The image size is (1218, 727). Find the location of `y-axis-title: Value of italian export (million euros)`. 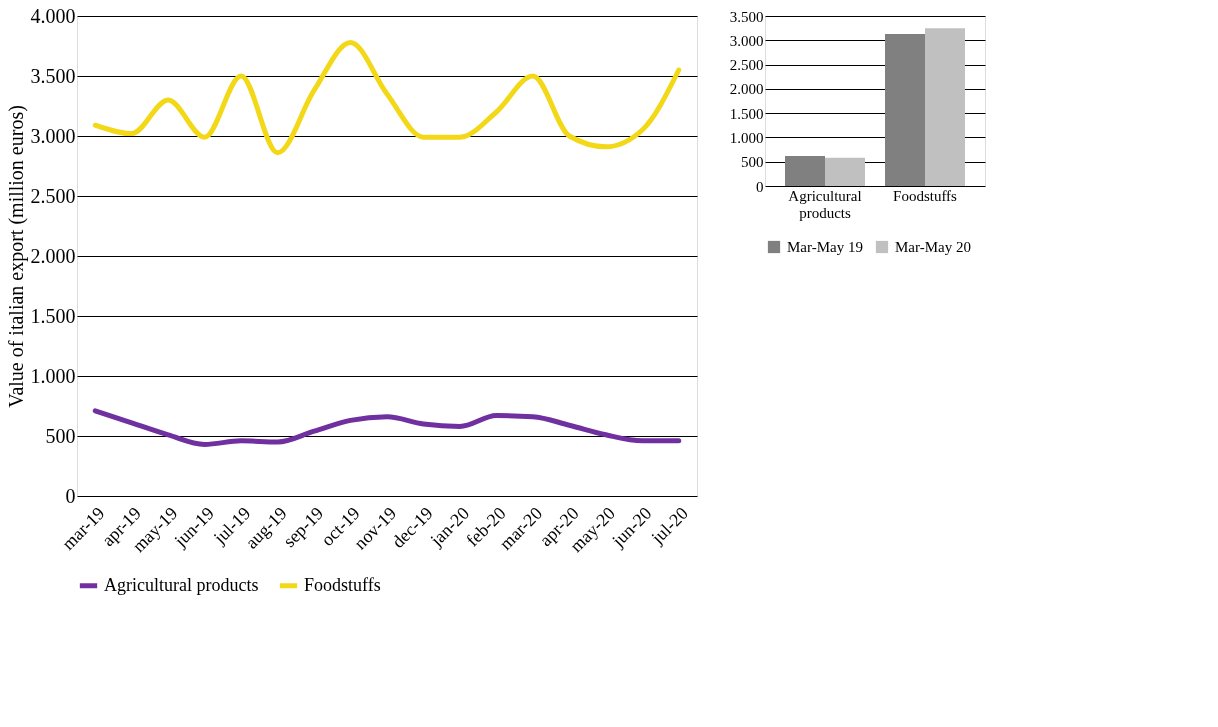

y-axis-title: Value of italian export (million euros) is located at coordinates (16, 256).